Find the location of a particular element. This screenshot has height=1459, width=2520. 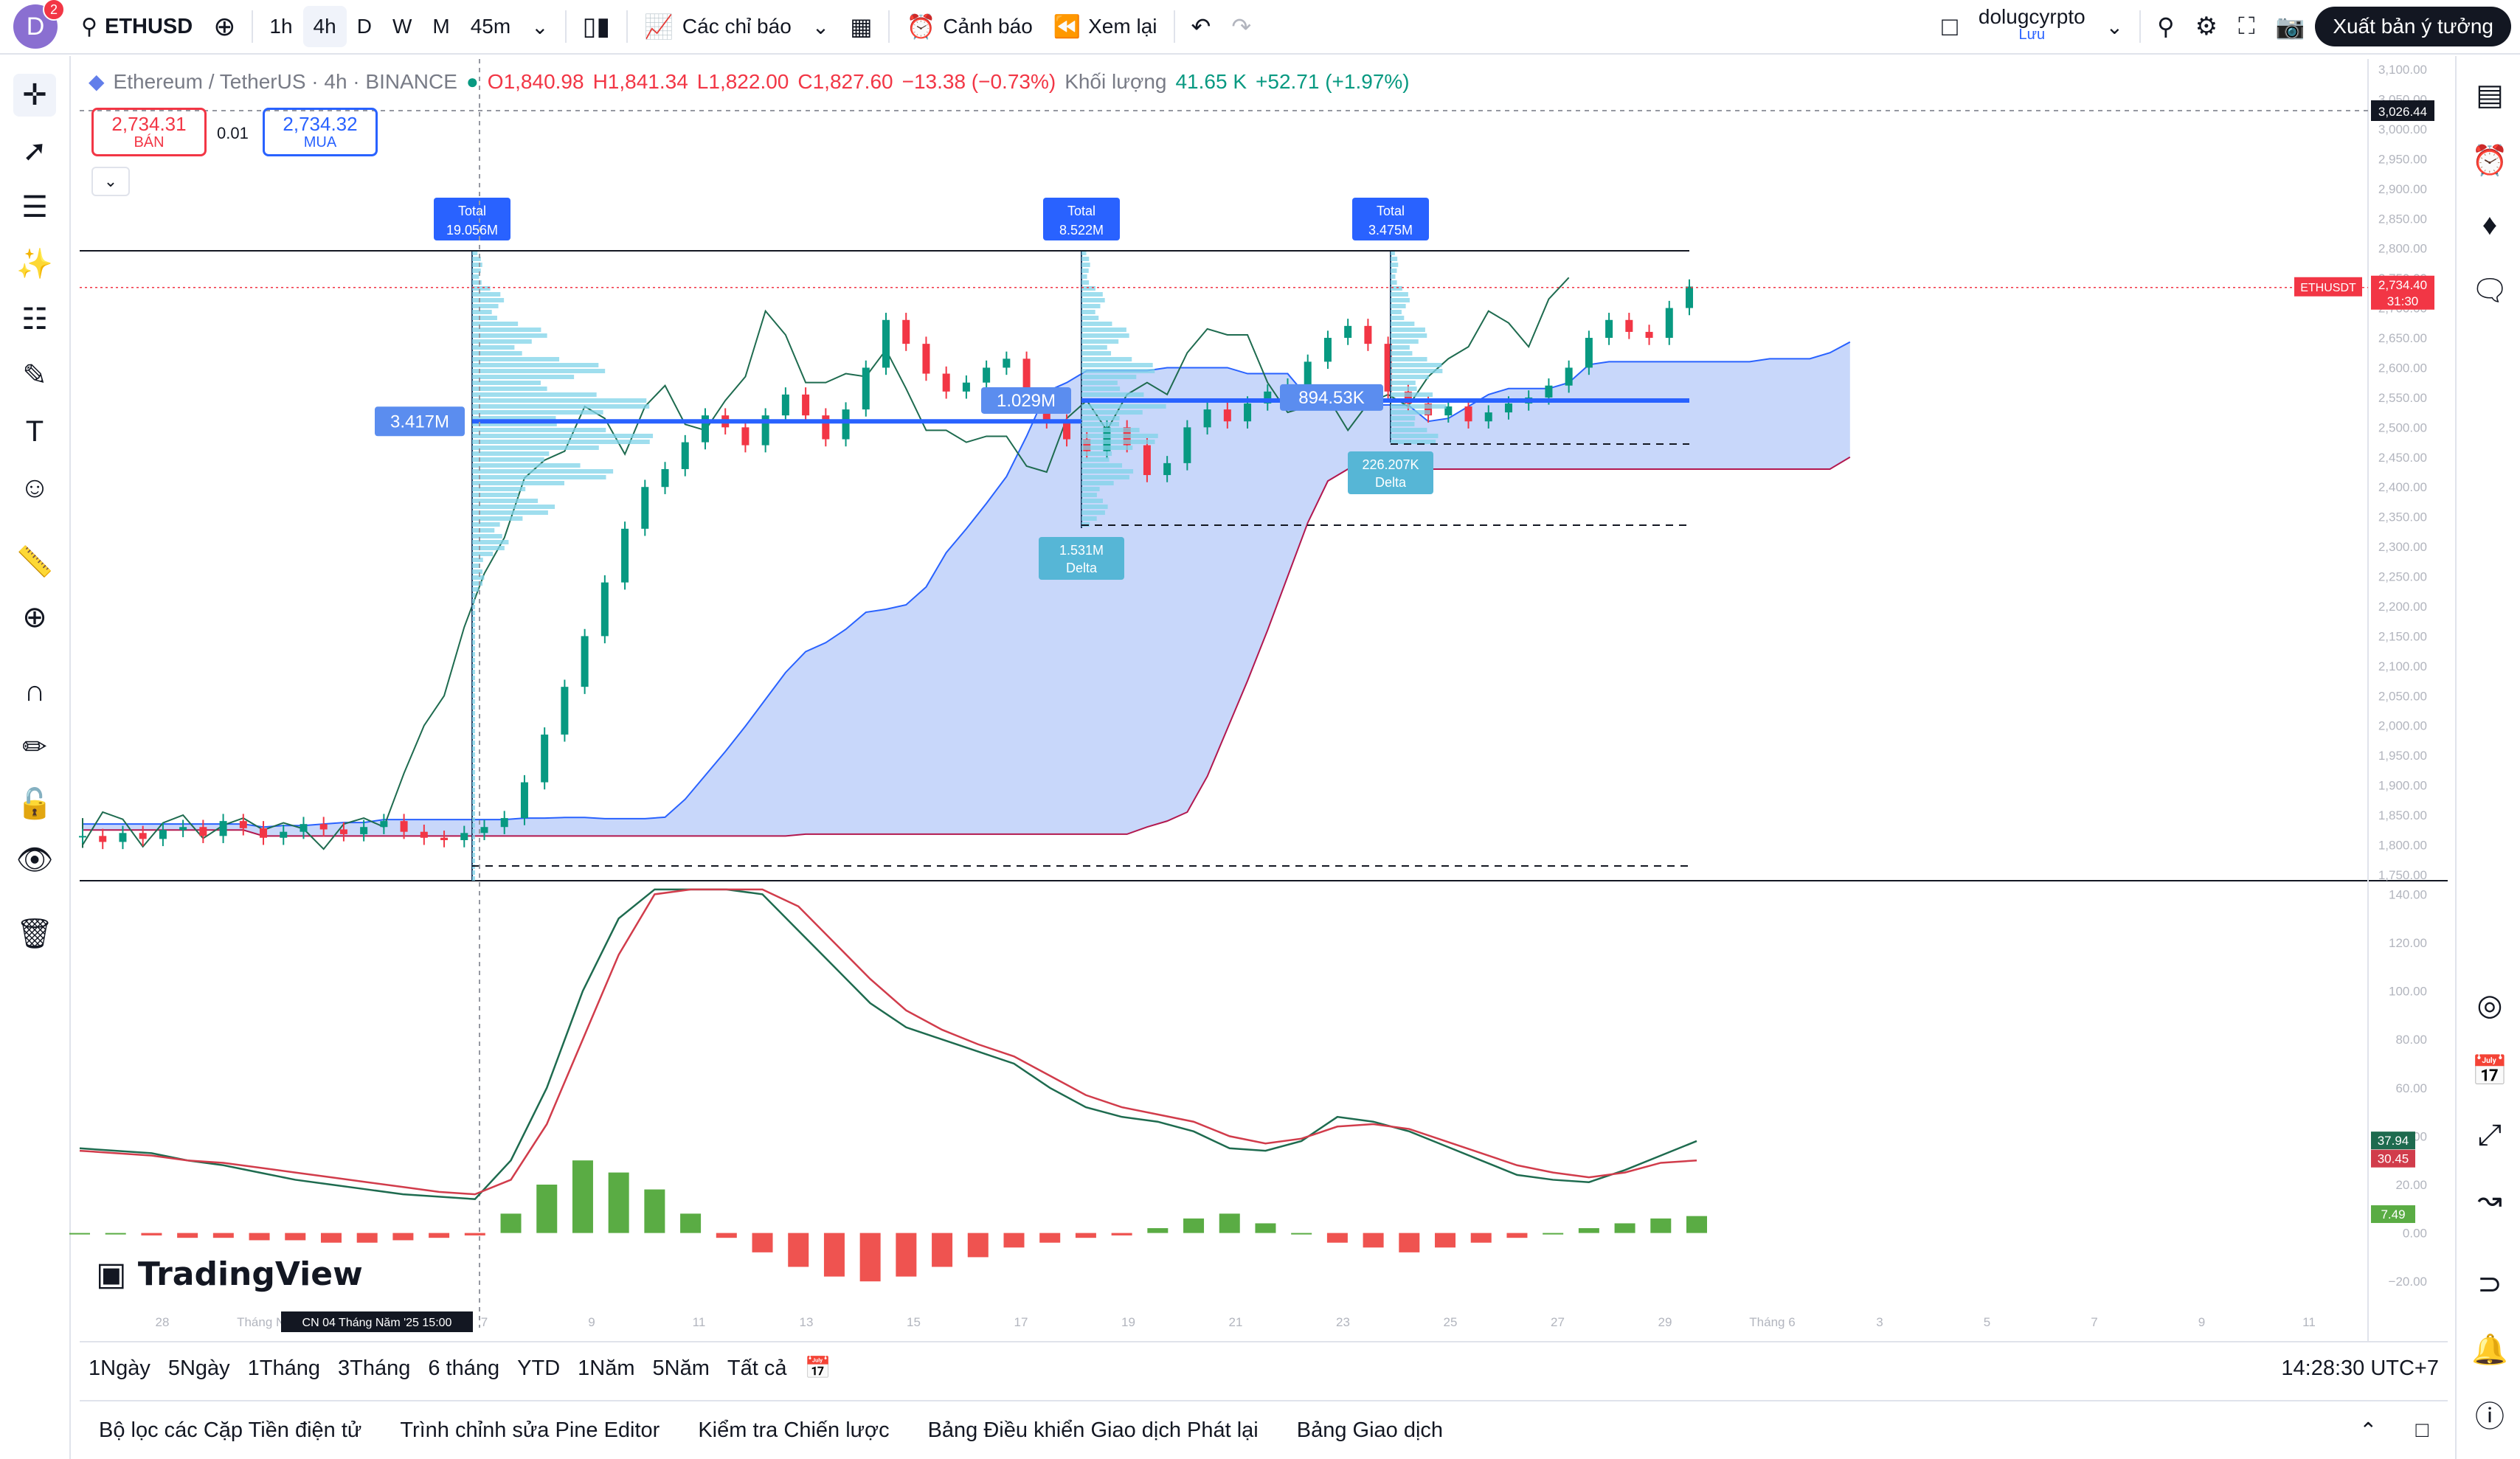

replay-button: ⏪ Xem lại is located at coordinates (1106, 26).